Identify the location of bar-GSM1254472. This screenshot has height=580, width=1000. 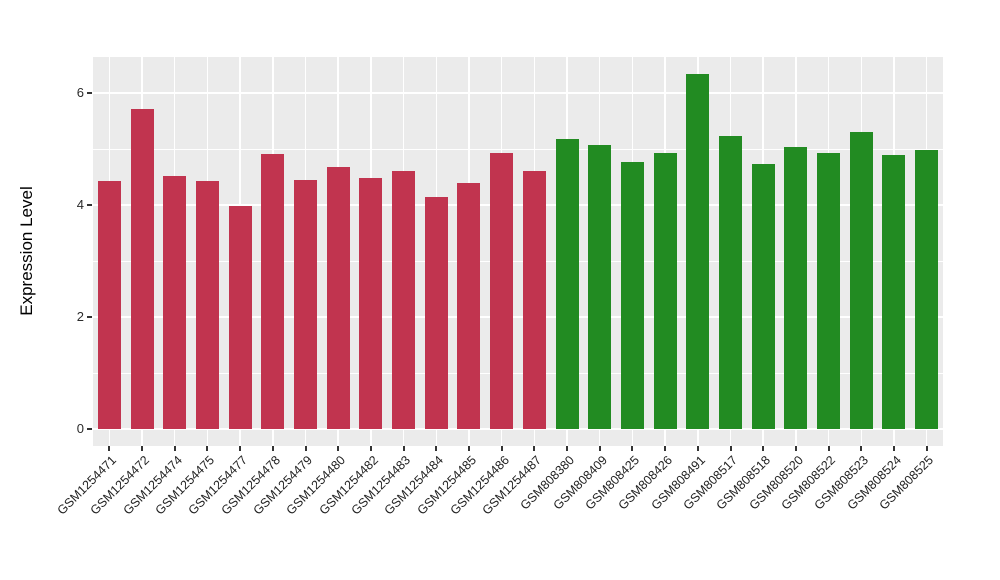
(142, 269).